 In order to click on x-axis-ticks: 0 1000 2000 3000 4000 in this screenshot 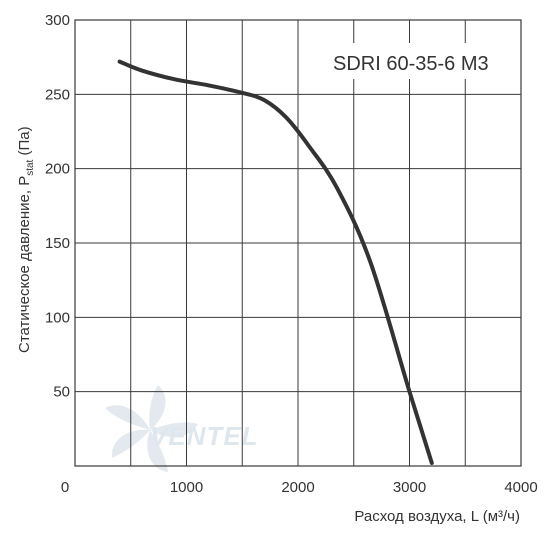, I will do `click(299, 487)`.